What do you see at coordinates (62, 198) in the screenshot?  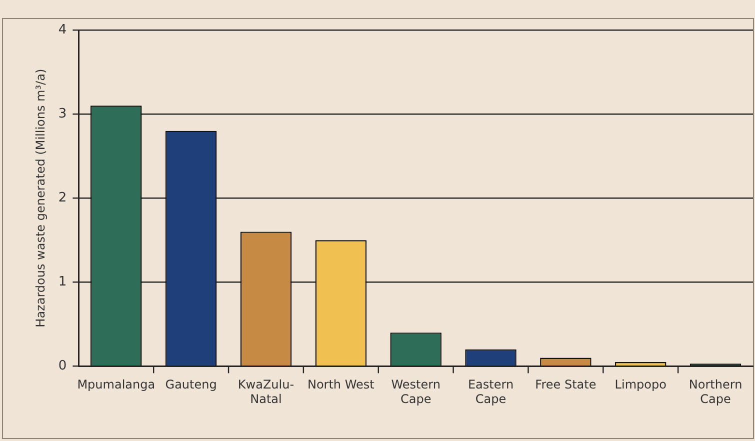 I see `y-tick-label: 2` at bounding box center [62, 198].